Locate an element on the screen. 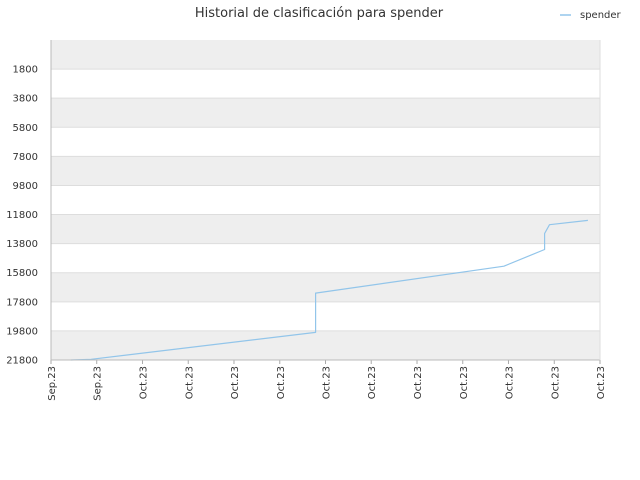 The image size is (640, 480). x-tick-label-3: Oct.23 is located at coordinates (189, 382).